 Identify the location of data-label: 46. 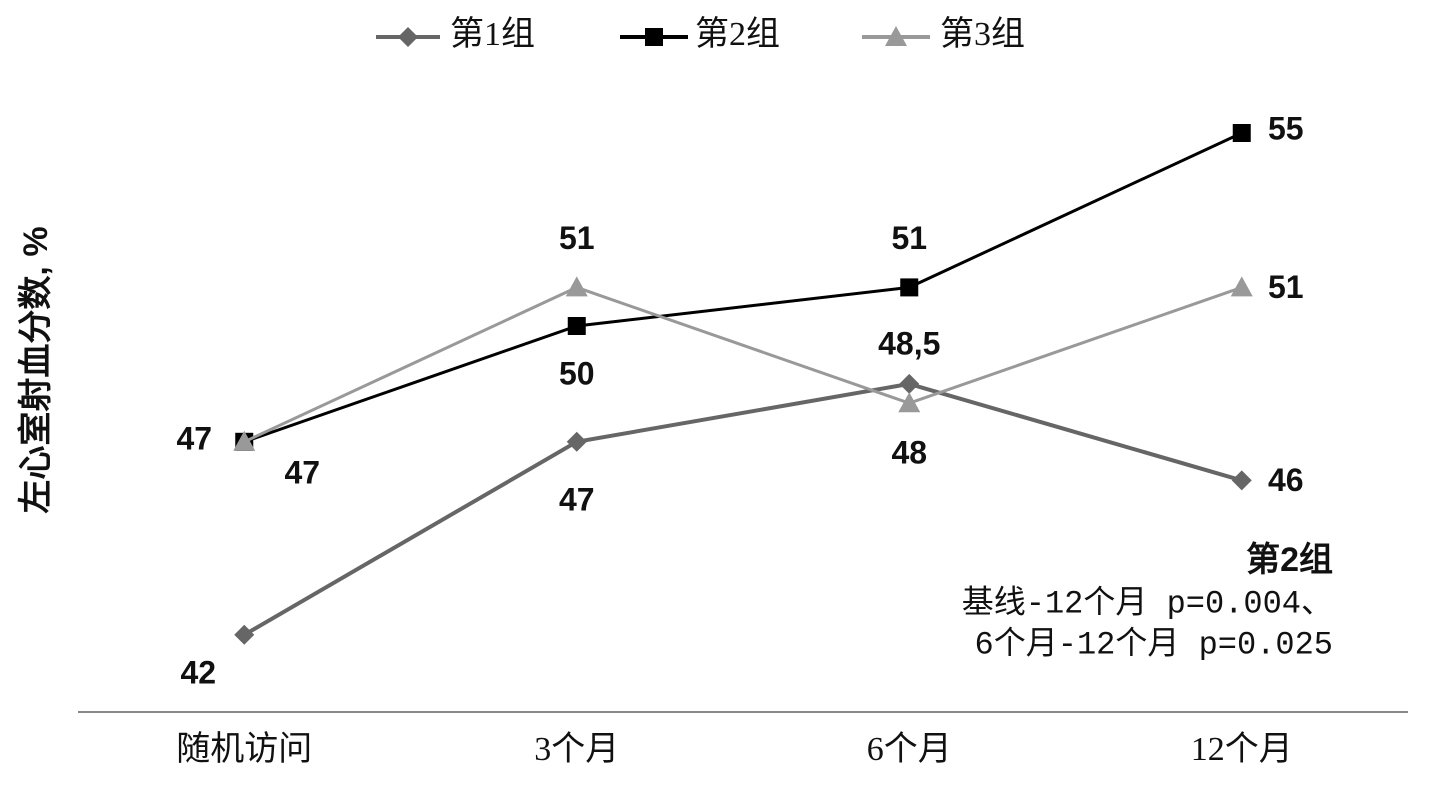
(1286, 480).